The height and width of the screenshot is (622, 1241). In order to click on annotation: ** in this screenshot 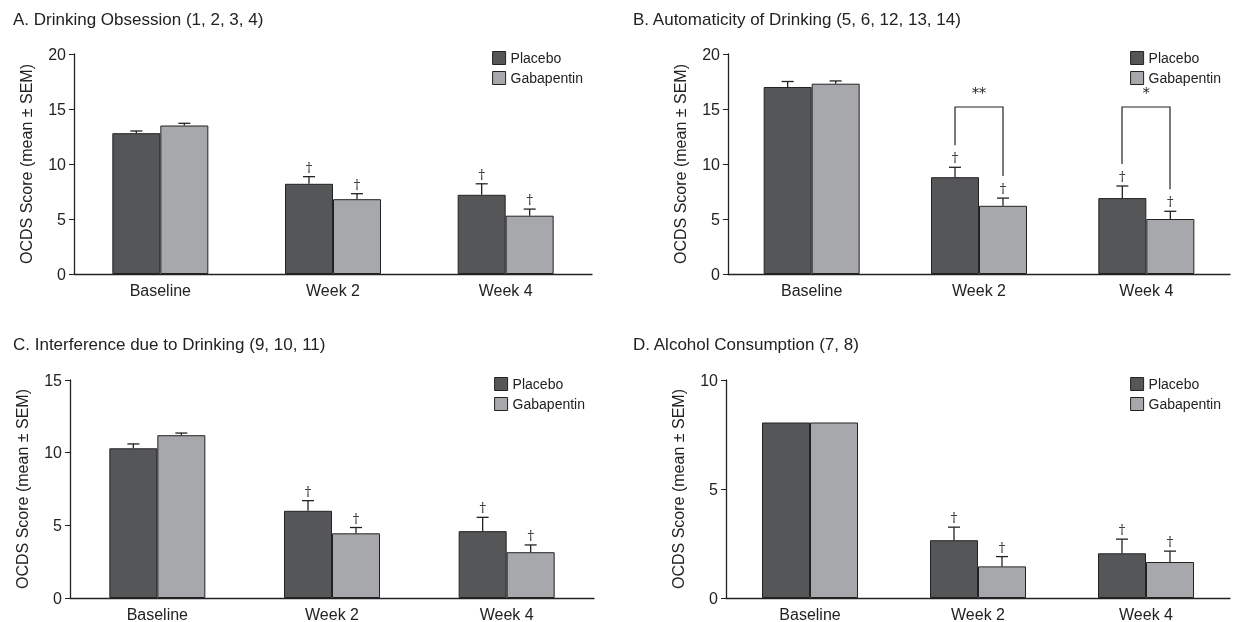, I will do `click(979, 93)`.